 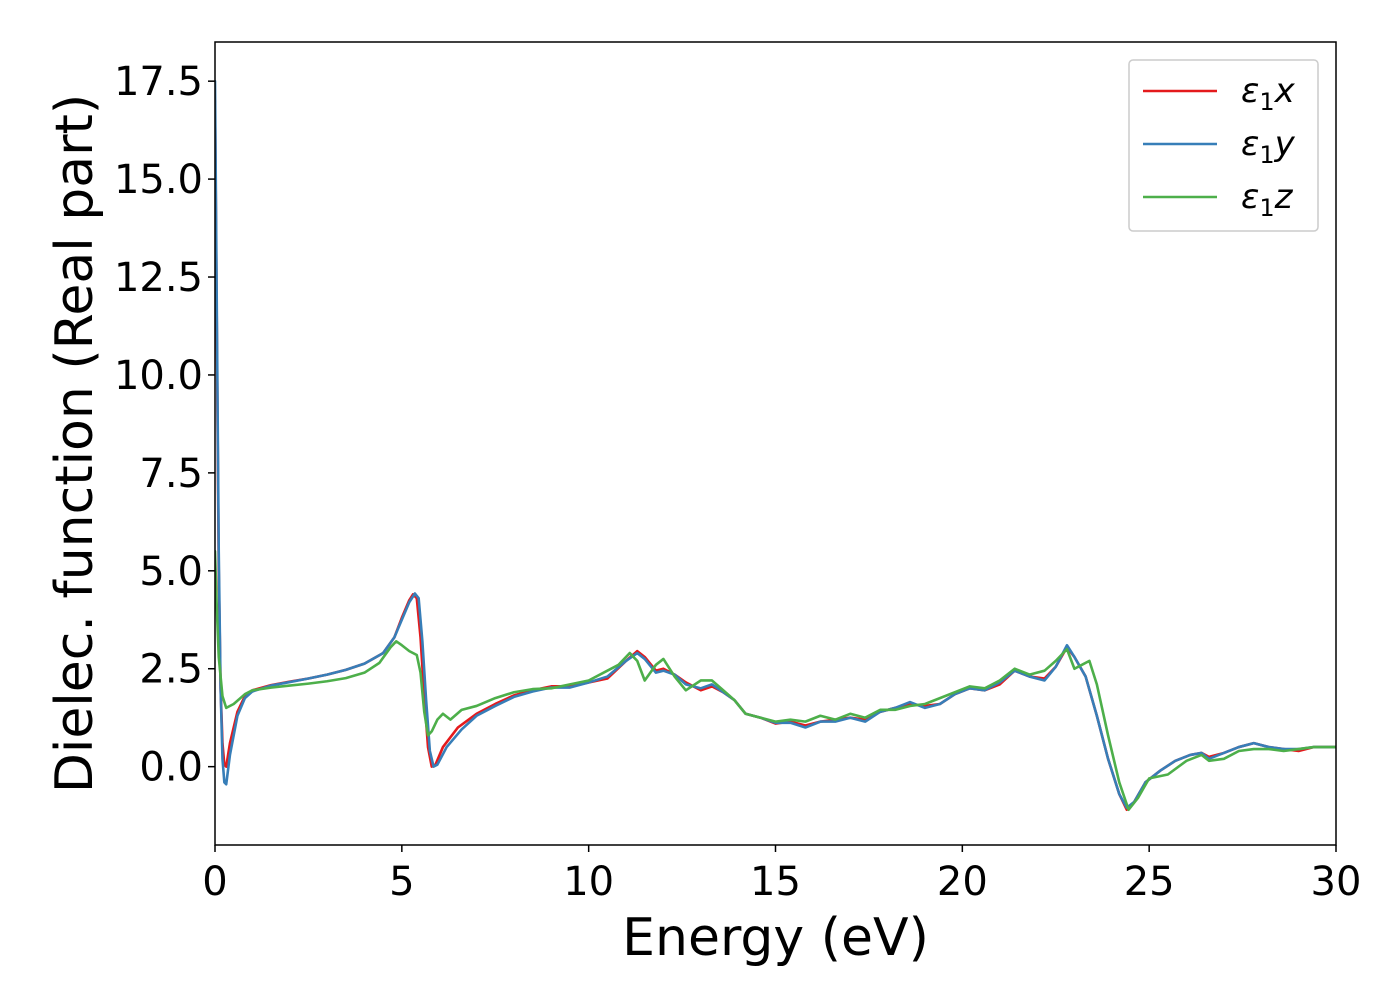 I want to click on legend-label-x: ε1x, so click(x=1268, y=93).